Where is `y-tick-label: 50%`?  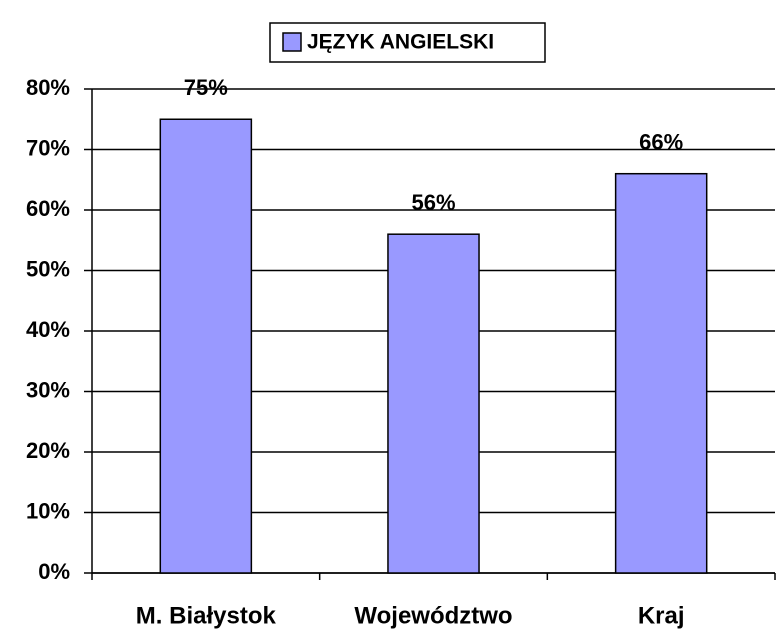
y-tick-label: 50% is located at coordinates (48, 268).